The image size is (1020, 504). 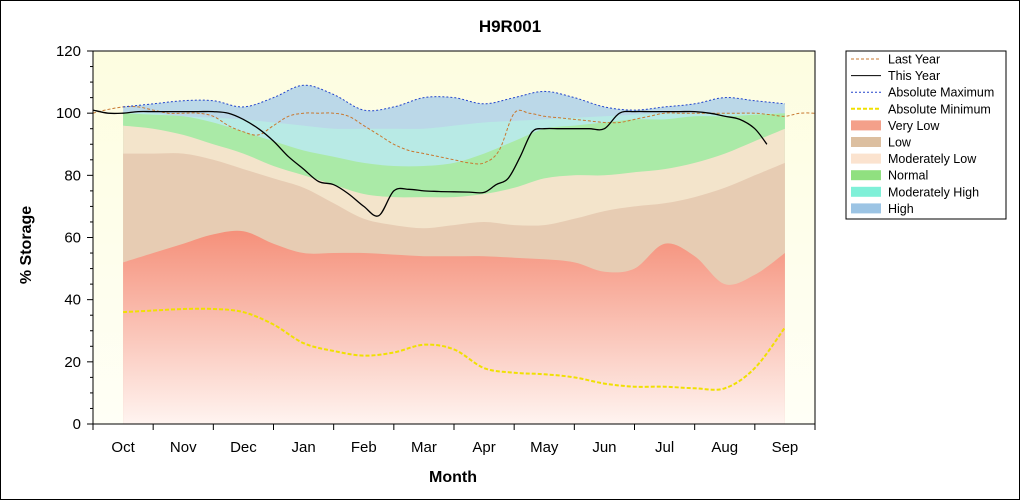 What do you see at coordinates (914, 60) in the screenshot?
I see `legend-entry: Last Year` at bounding box center [914, 60].